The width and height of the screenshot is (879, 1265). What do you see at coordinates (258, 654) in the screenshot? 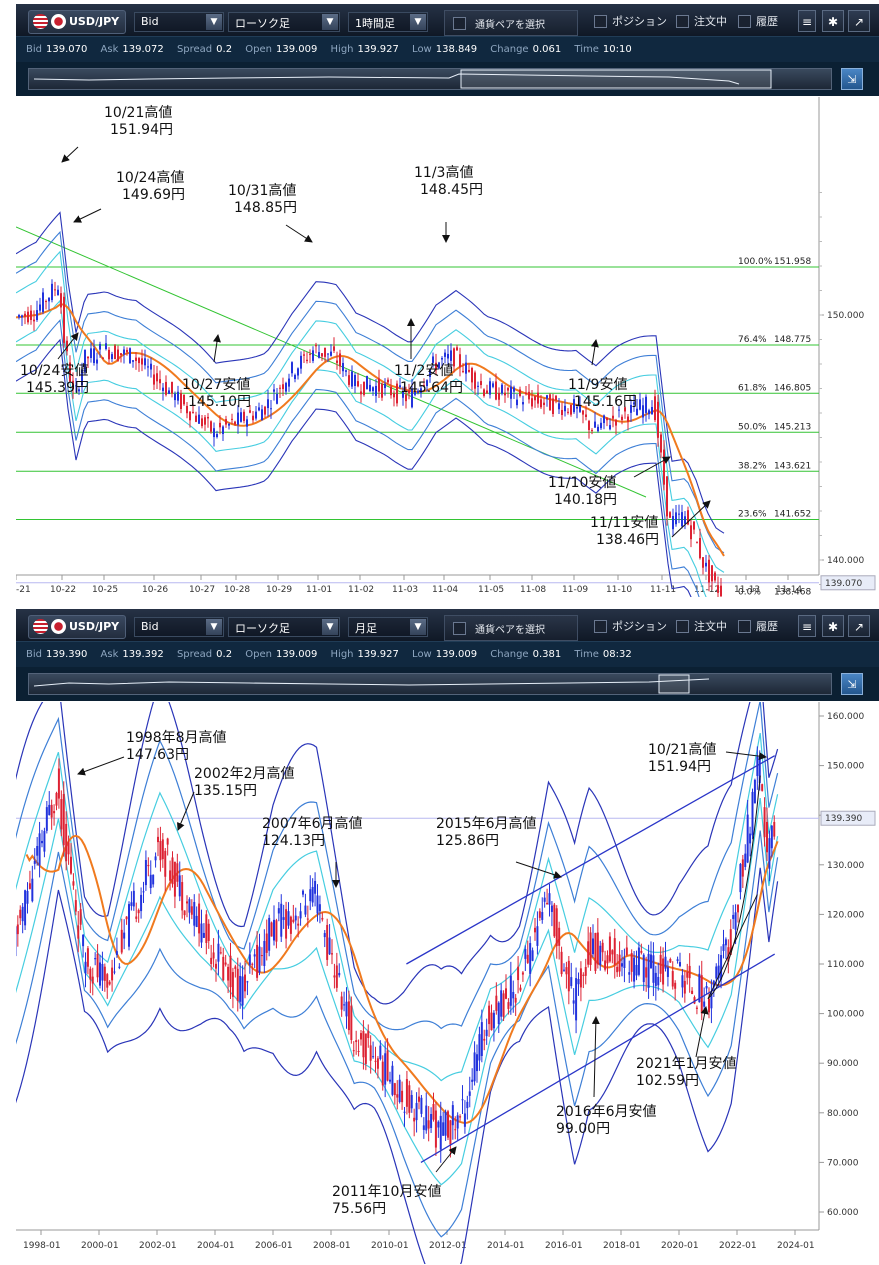
I see `open-label: Open` at bounding box center [258, 654].